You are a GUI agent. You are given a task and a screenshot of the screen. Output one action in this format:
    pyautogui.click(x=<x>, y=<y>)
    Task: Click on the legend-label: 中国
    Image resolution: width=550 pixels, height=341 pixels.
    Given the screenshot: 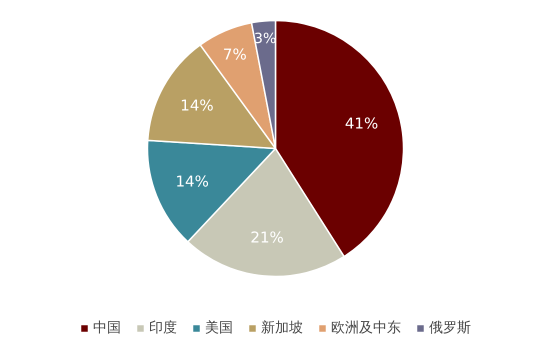 What is the action you would take?
    pyautogui.click(x=107, y=328)
    